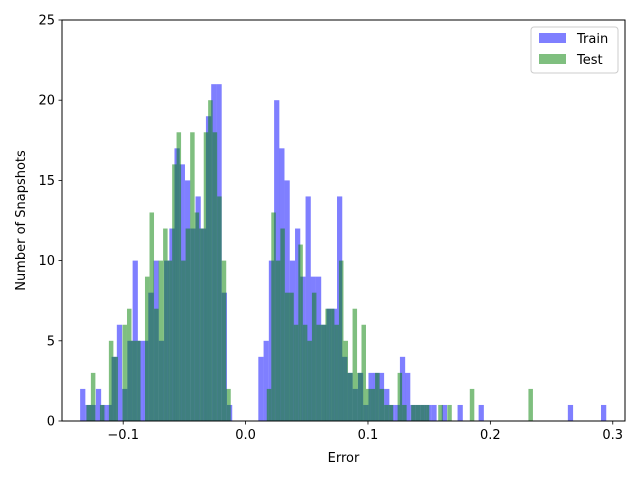  I want to click on y-tick-label: 15, so click(46, 181).